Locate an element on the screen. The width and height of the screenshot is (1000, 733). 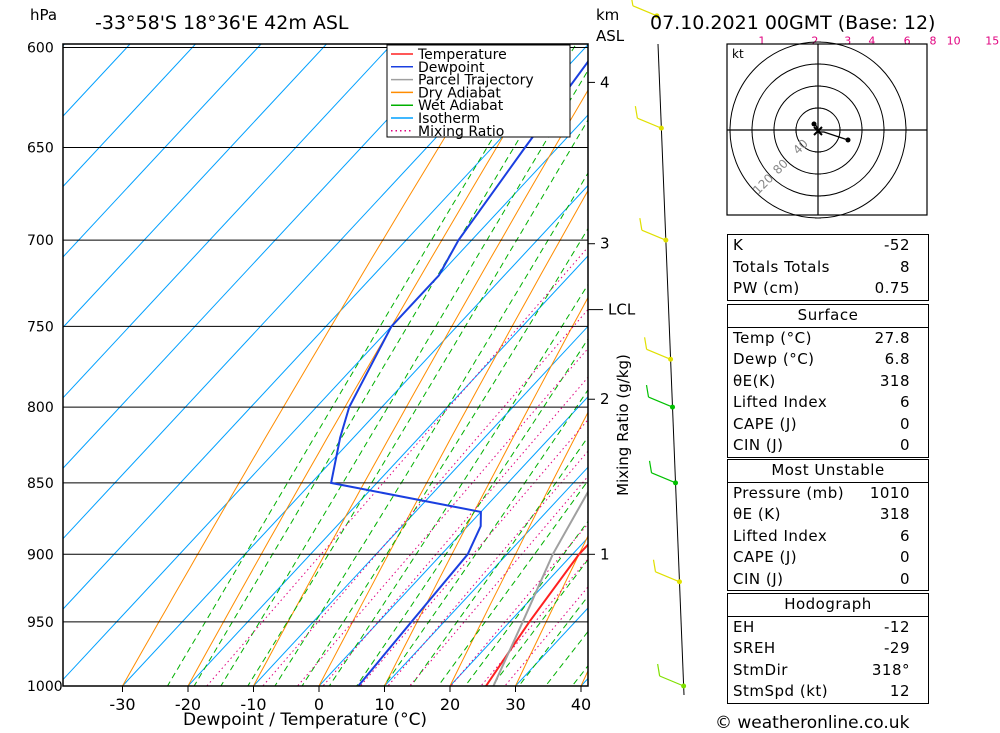
mixing-ratio-label: 10 is located at coordinates (954, 40).